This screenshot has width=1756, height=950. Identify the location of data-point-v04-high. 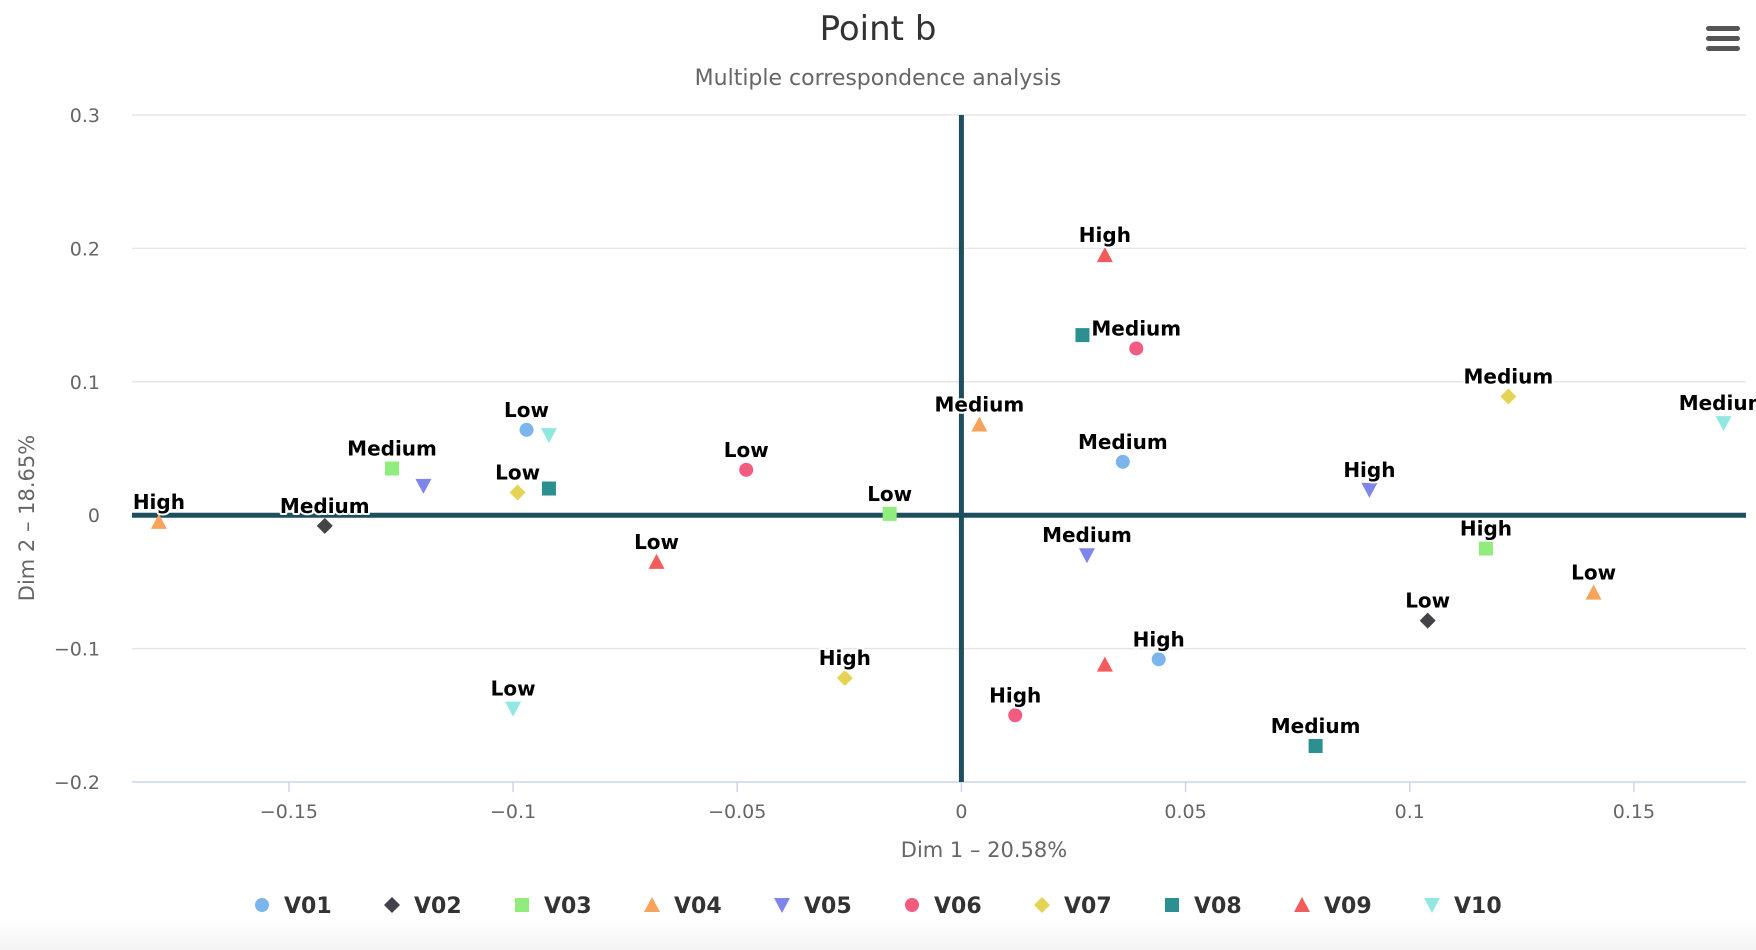
(158, 521).